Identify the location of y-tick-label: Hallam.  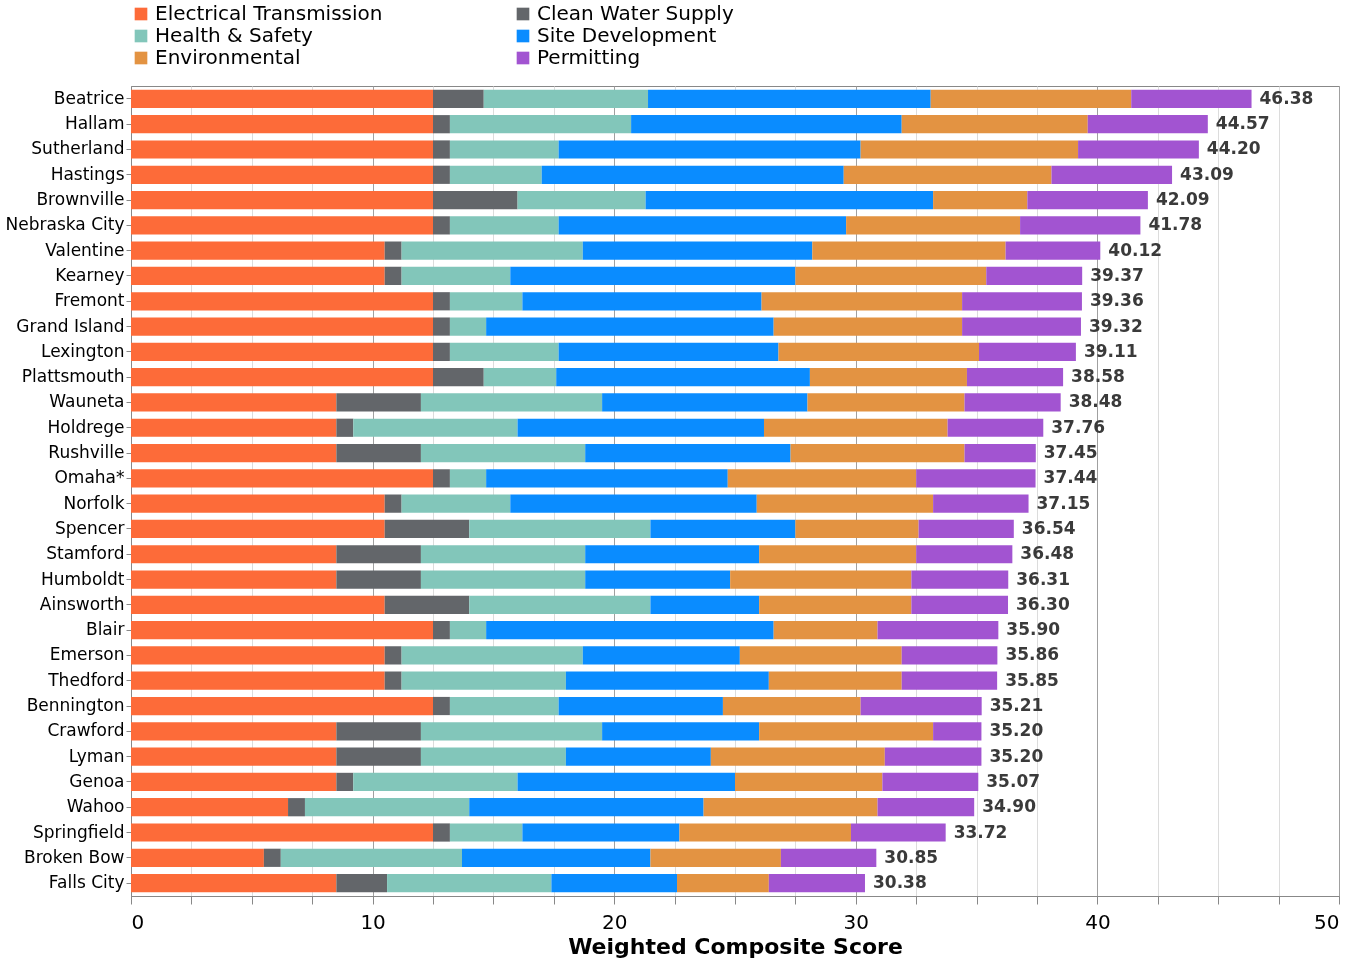
(94, 123).